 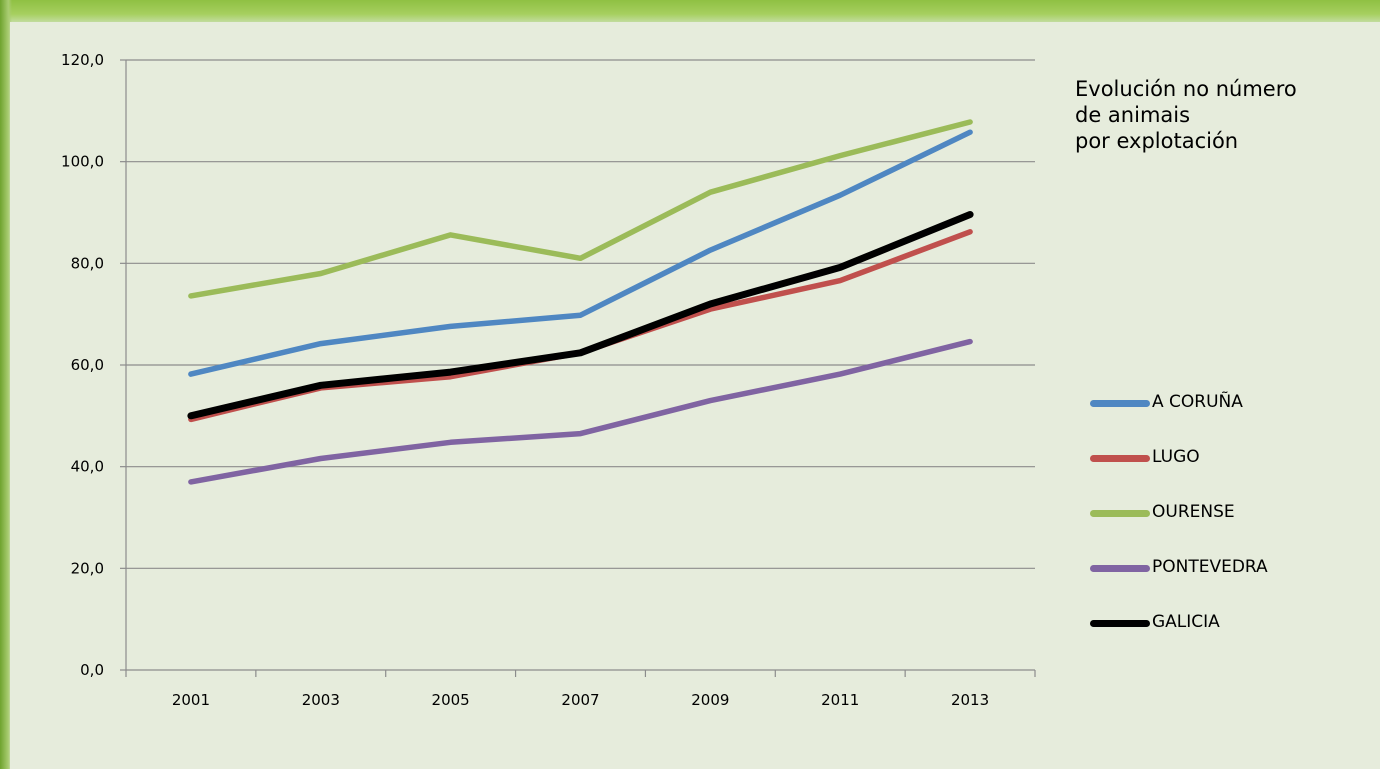 I want to click on legend-label-galicia: GALICIA, so click(x=1186, y=622).